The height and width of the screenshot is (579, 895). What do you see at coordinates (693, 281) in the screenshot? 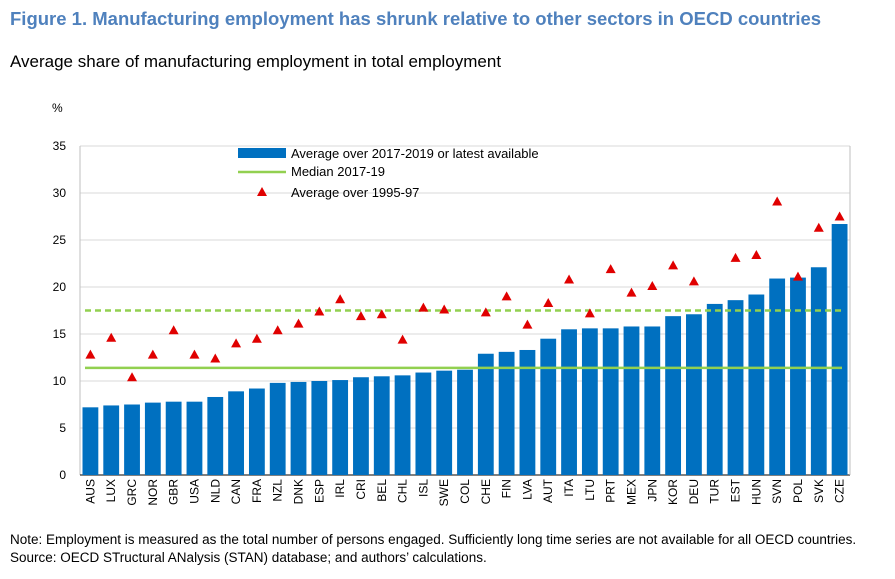
I see `marker-deu` at bounding box center [693, 281].